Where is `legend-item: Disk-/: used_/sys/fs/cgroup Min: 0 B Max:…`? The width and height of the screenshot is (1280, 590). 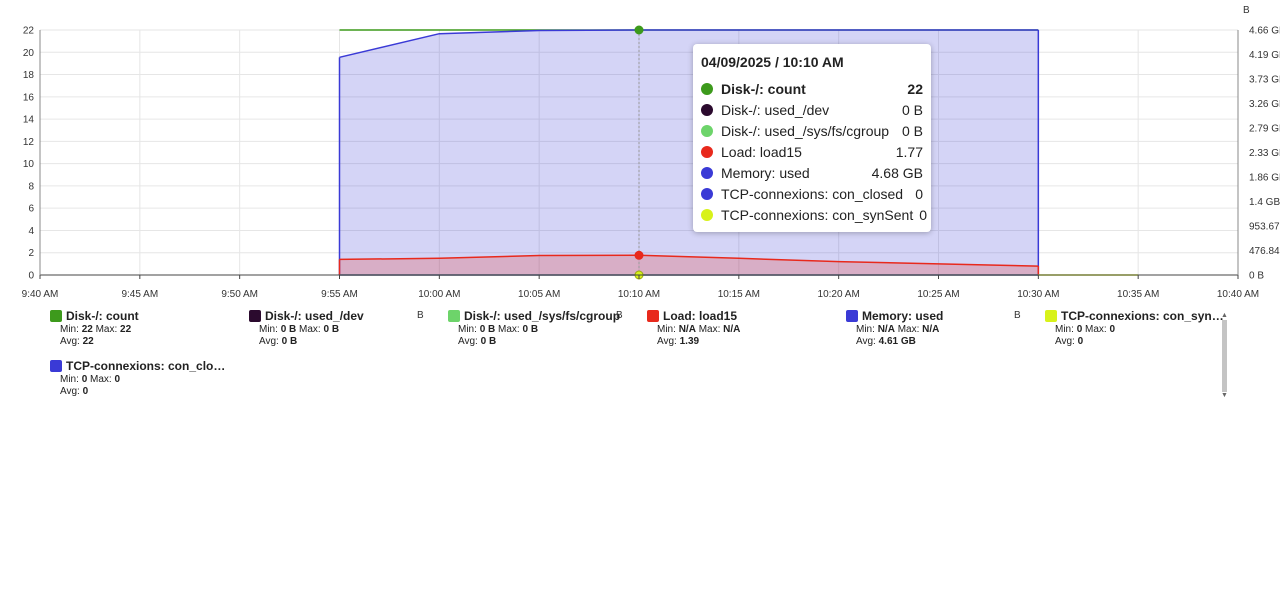 legend-item: Disk-/: used_/sys/fs/cgroup Min: 0 B Max:… is located at coordinates (538, 328).